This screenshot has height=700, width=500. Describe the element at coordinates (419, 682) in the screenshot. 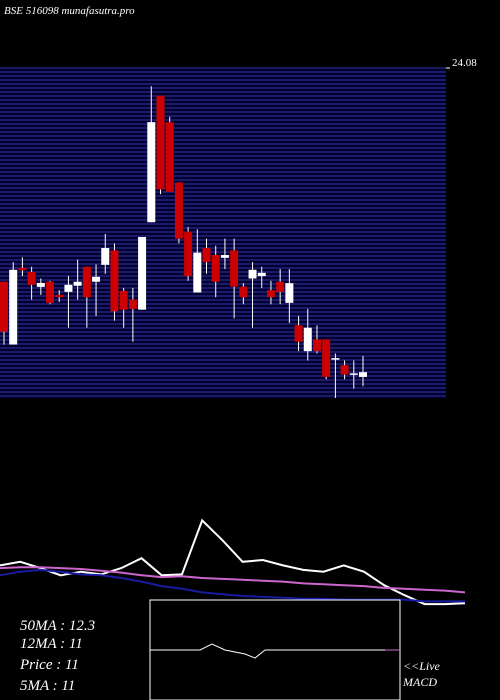

I see `macd-label: MACD` at that location.